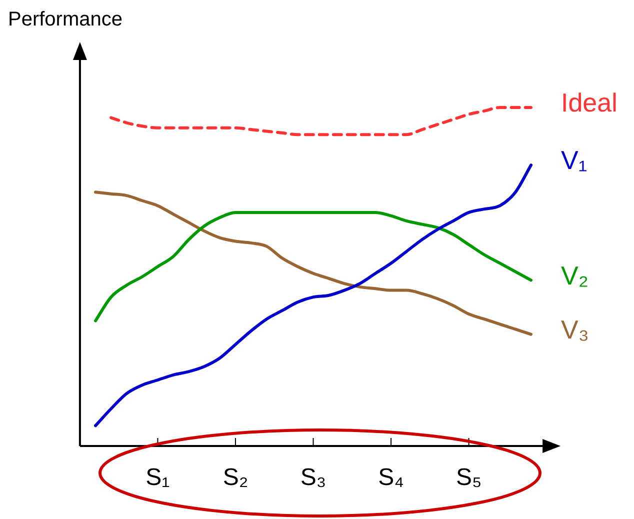 The image size is (634, 519). Describe the element at coordinates (235, 478) in the screenshot. I see `x-tick-label: S₂` at that location.